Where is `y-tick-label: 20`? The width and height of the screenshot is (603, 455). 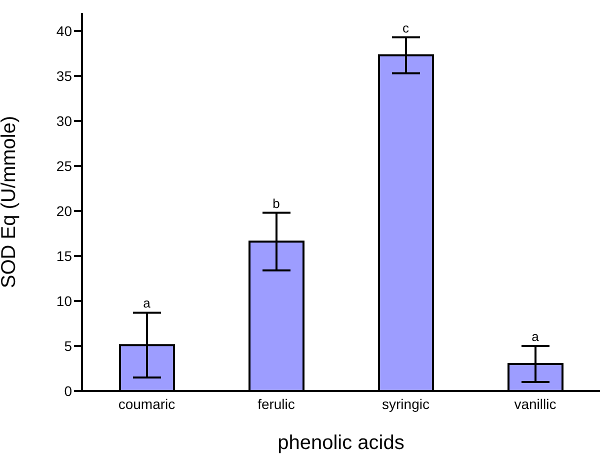 y-tick-label: 20 is located at coordinates (64, 210).